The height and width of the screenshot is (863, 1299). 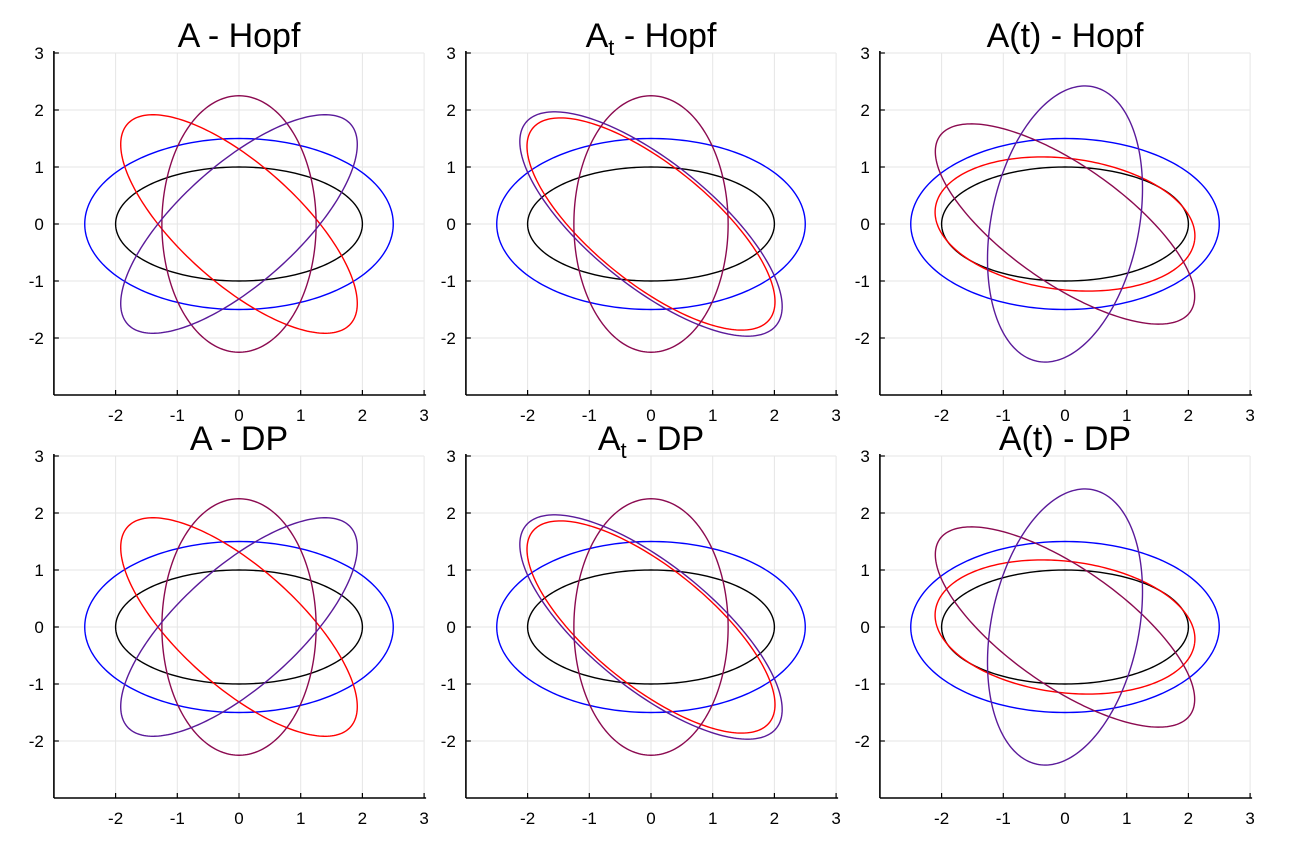 I want to click on subplot-4: -2 -1 0 1 2 3 -2 -1 0 1 2 3 A - DP, so click(x=229, y=624).